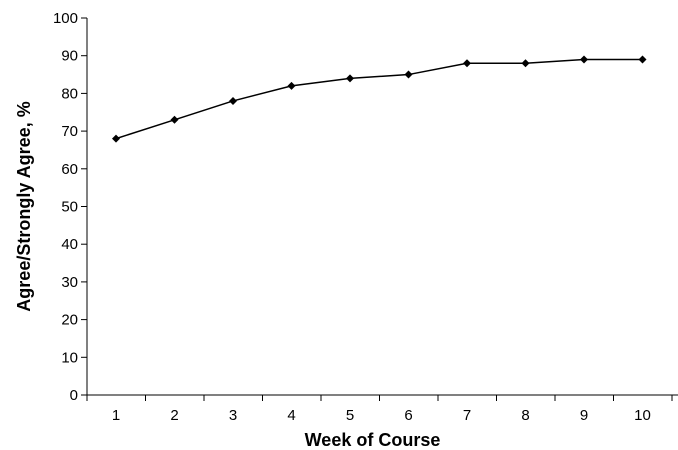  Describe the element at coordinates (65, 18) in the screenshot. I see `y-tick-label: 100` at that location.